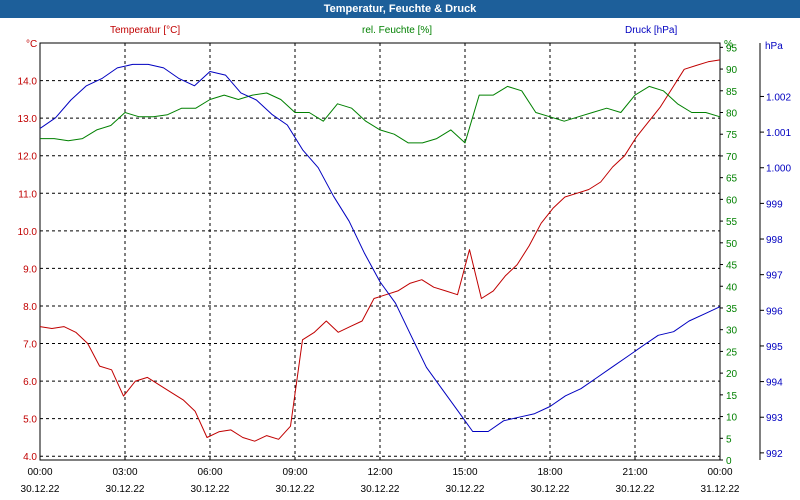  I want to click on humidity-tick-label: 20, so click(732, 374).